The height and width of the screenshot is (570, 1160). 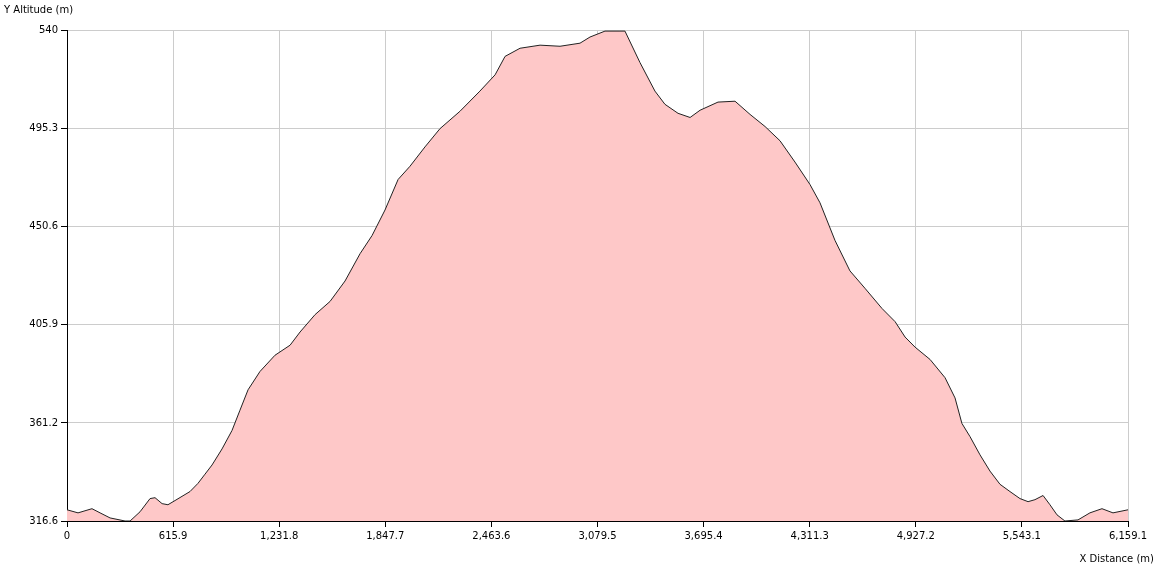 What do you see at coordinates (67, 535) in the screenshot?
I see `x-tick-label: 0` at bounding box center [67, 535].